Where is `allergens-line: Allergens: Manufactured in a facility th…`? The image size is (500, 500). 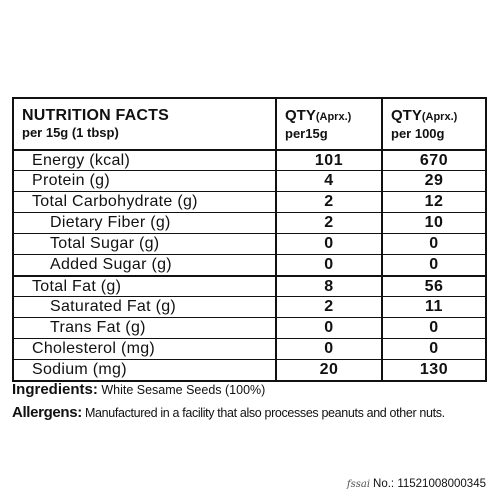 allergens-line: Allergens: Manufactured in a facility th… is located at coordinates (228, 412).